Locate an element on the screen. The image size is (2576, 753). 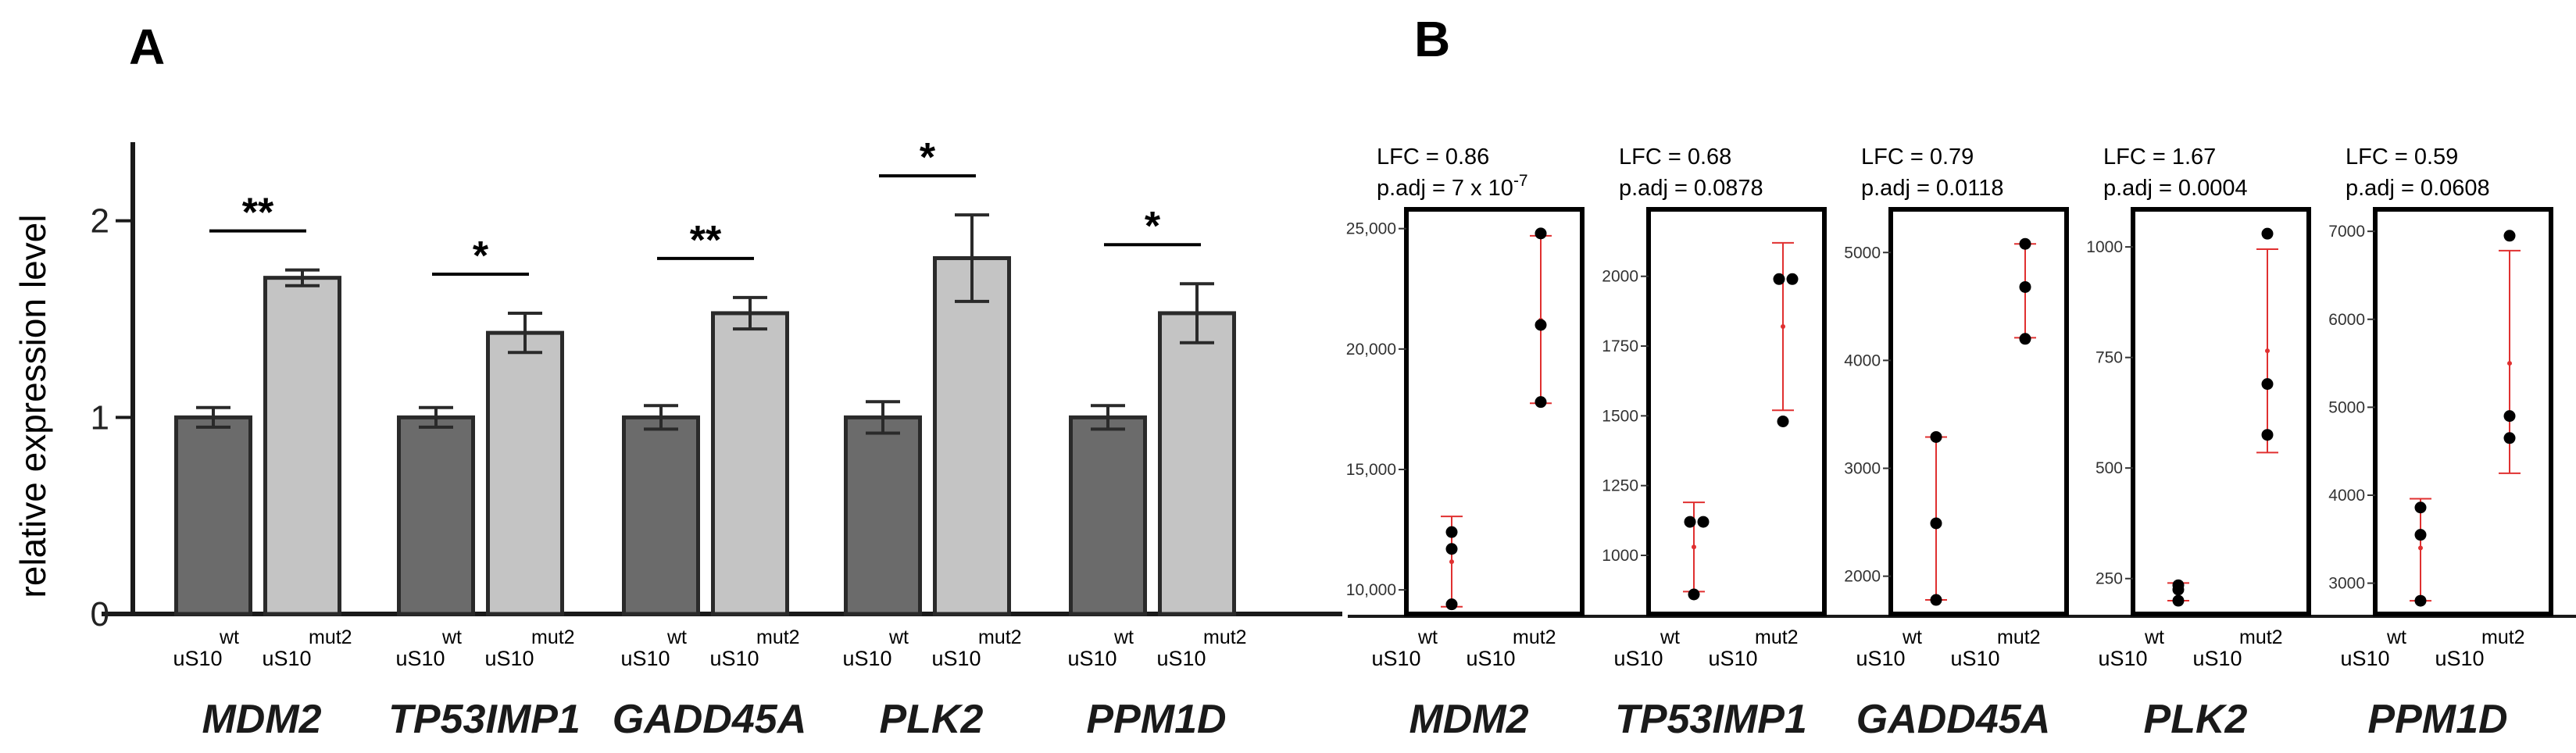
gene-label-ppm1d: PPM1D is located at coordinates (2437, 719).